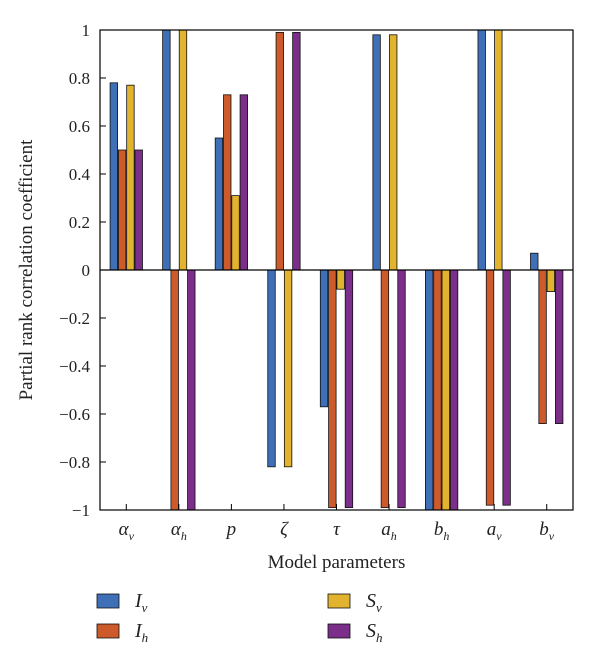 The width and height of the screenshot is (600, 669). What do you see at coordinates (74, 414) in the screenshot?
I see `y-tick-label: −0.6` at bounding box center [74, 414].